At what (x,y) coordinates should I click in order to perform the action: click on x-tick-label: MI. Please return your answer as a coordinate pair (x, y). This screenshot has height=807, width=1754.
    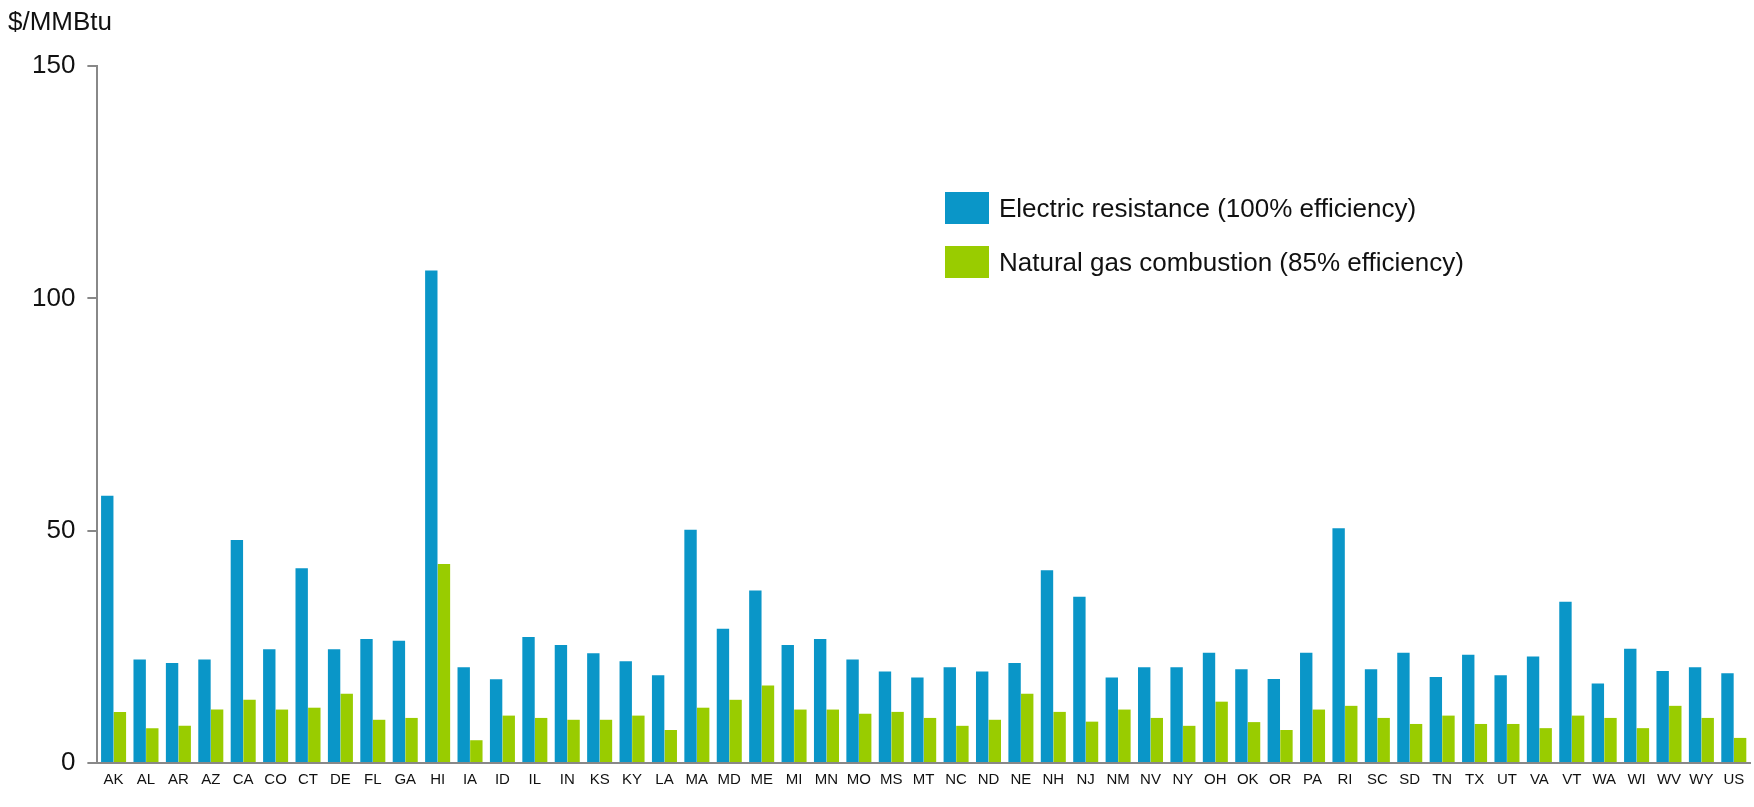
    Looking at the image, I should click on (794, 779).